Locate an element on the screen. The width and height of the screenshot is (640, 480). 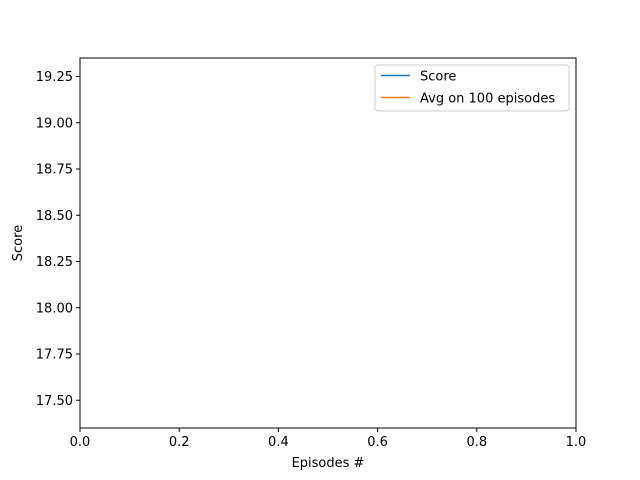
legend: Score Avg on 100 episodes is located at coordinates (472, 88).